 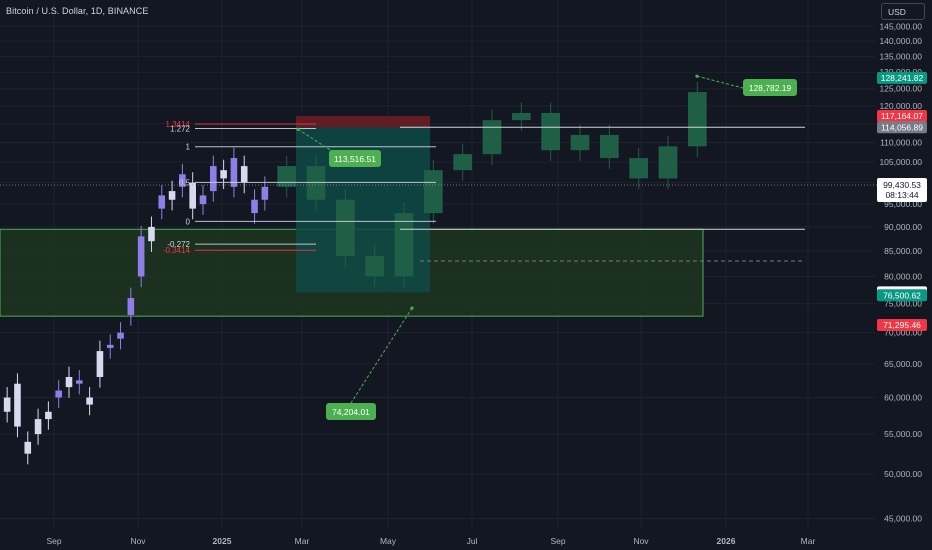 I want to click on price-axis-label: 110,000.00, so click(x=901, y=142).